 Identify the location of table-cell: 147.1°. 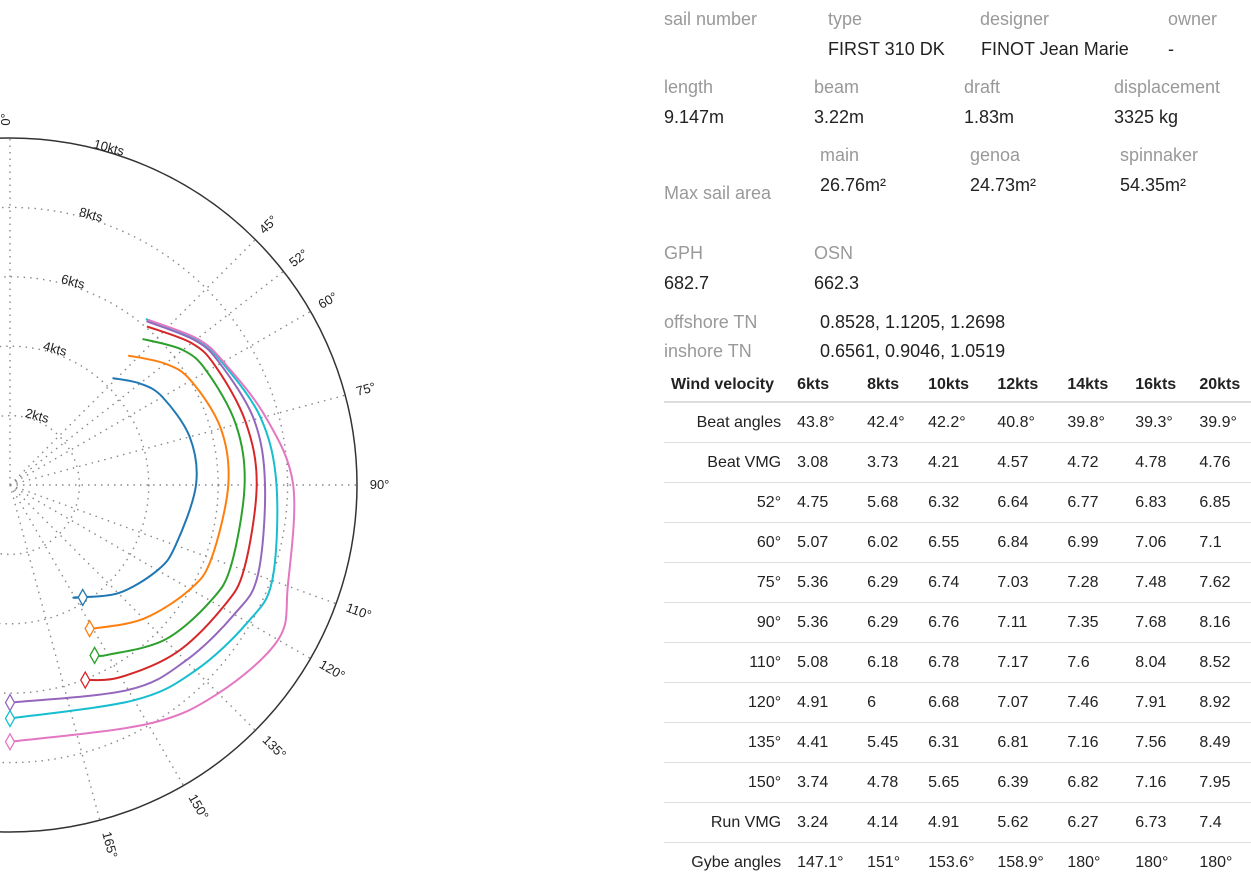
(820, 862).